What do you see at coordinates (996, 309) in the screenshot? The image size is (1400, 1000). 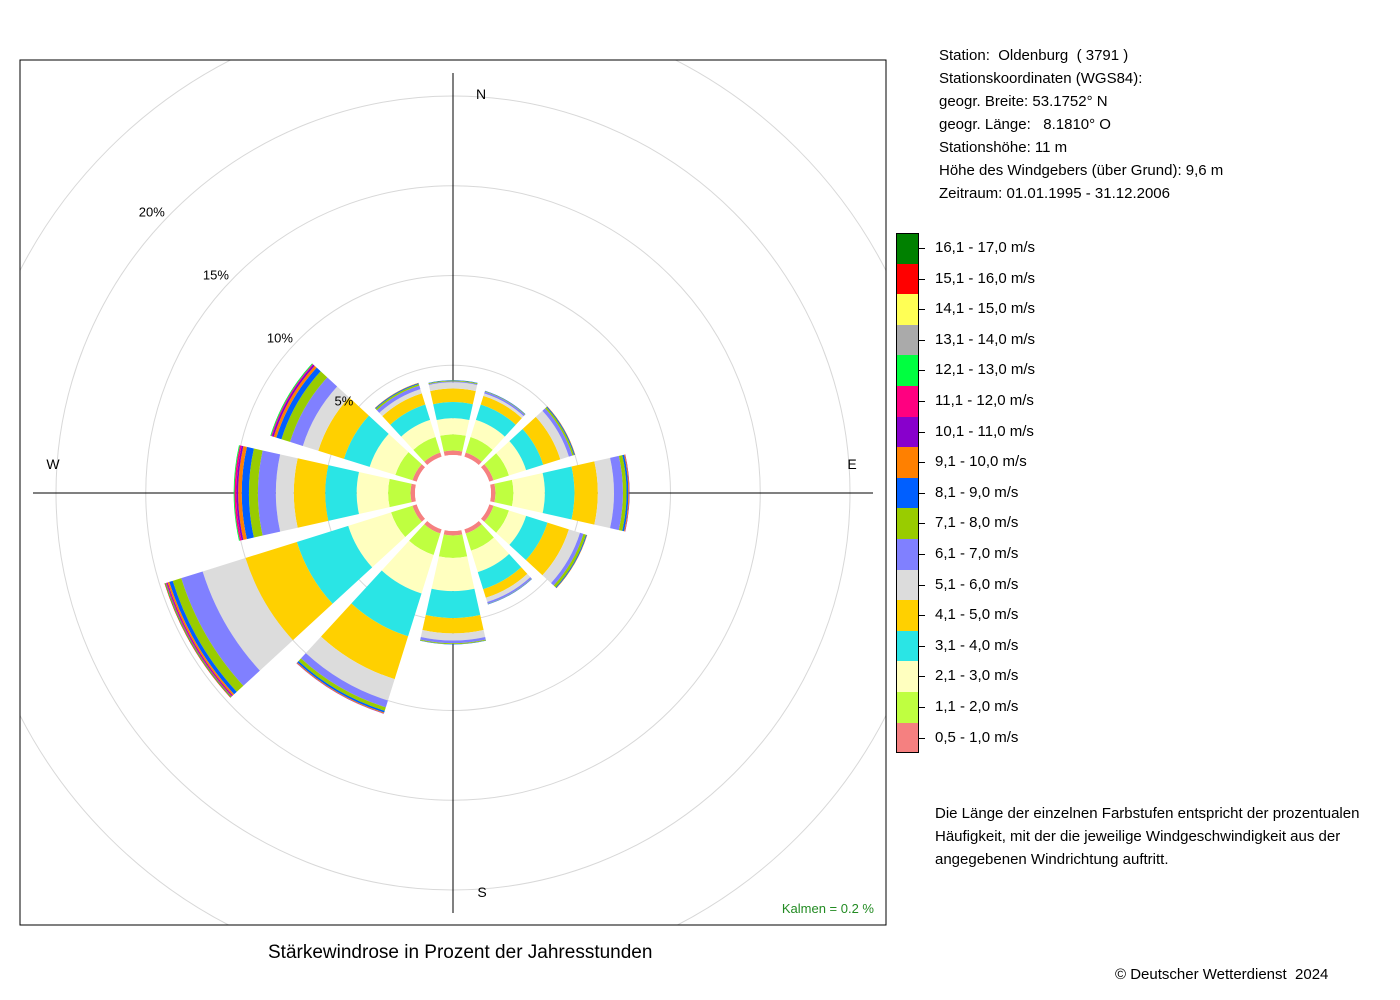 I see `legend-item: 14,1 - 15,0 m/s` at bounding box center [996, 309].